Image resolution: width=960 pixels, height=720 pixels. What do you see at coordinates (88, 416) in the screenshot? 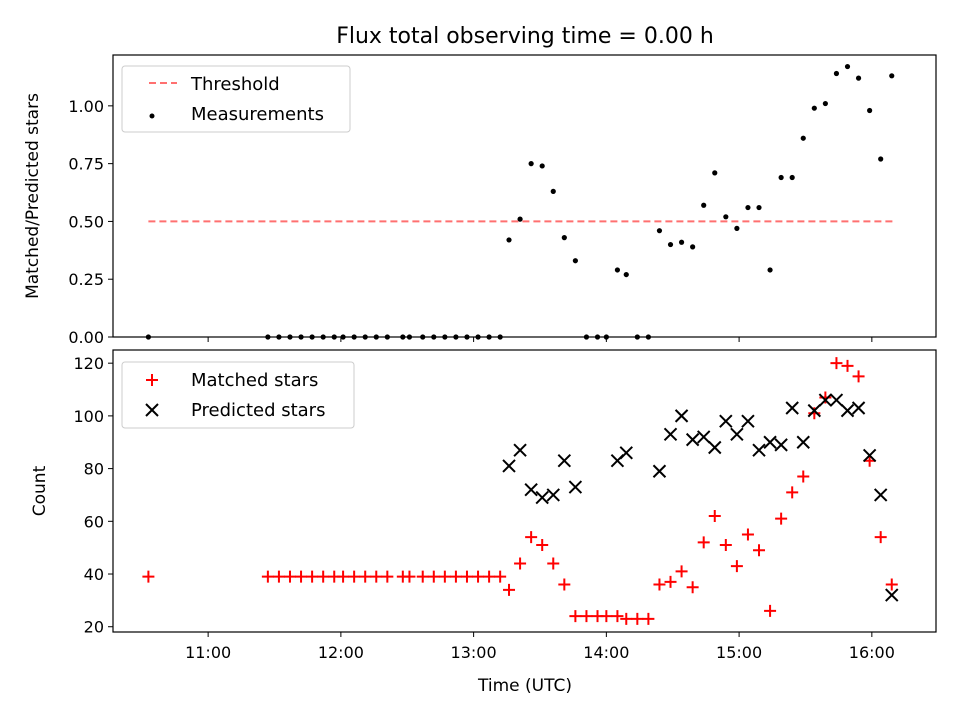
I see `bottom-y-tick-label: 100` at bounding box center [88, 416].